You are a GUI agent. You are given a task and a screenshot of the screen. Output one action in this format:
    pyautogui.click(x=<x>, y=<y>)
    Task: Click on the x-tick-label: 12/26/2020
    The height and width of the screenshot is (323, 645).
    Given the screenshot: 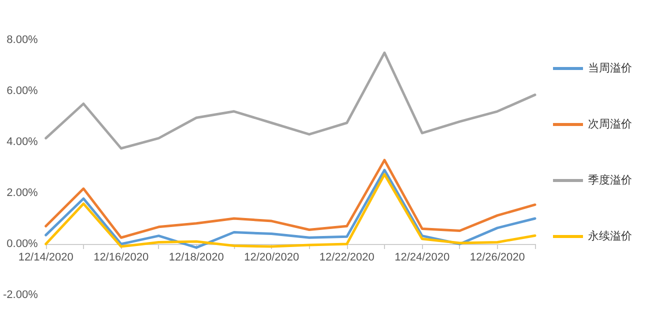 What is the action you would take?
    pyautogui.click(x=497, y=258)
    